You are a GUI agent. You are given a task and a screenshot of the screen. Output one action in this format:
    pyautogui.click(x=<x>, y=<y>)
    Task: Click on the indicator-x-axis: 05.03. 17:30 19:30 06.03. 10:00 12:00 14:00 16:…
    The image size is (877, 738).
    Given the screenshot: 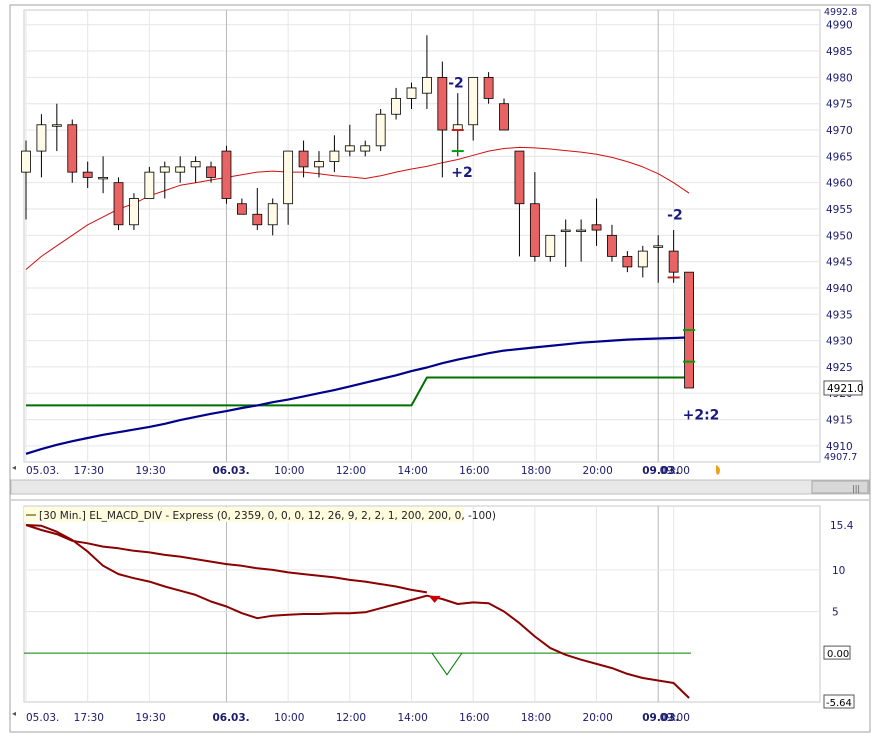 What is the action you would take?
    pyautogui.click(x=358, y=718)
    